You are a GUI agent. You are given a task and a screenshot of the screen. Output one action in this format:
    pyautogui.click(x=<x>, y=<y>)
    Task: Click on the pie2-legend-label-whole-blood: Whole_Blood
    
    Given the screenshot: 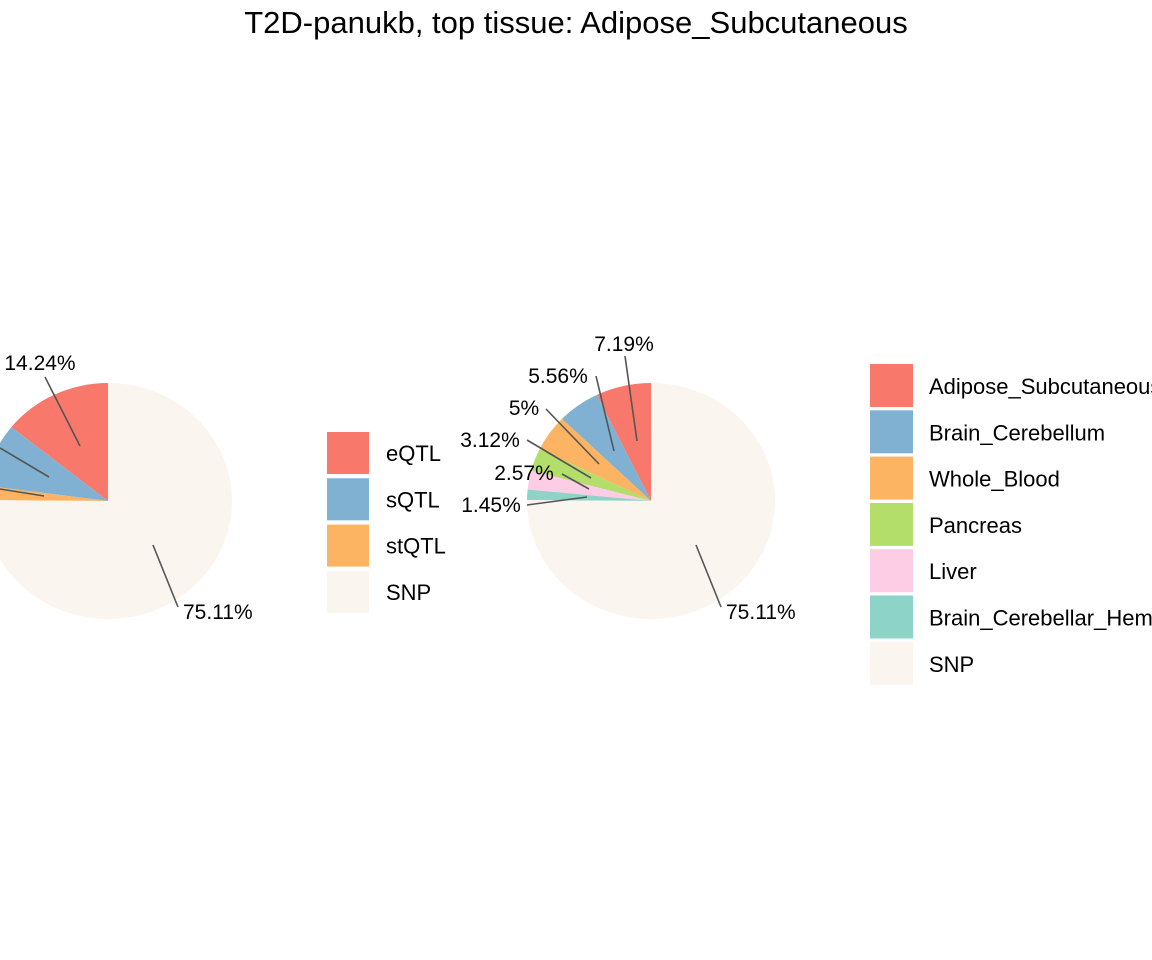 What is the action you would take?
    pyautogui.click(x=994, y=479)
    